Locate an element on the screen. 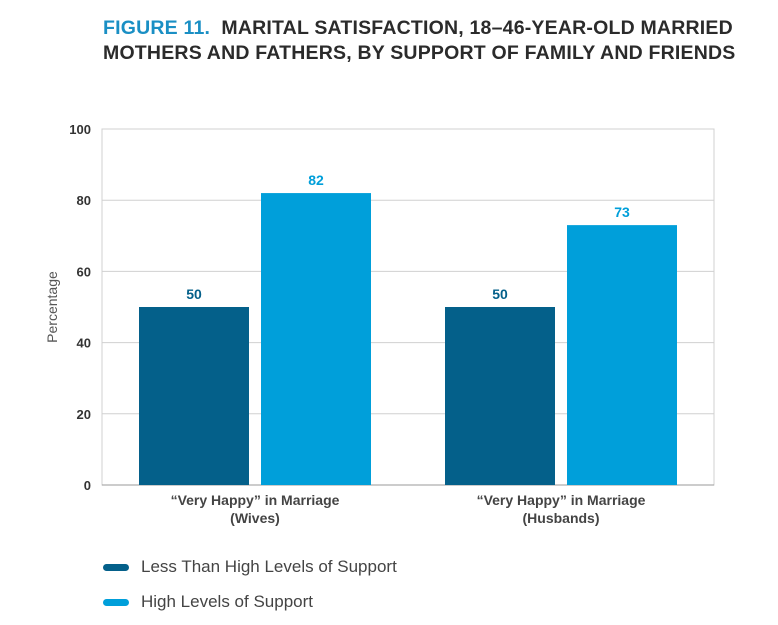 The image size is (778, 625). y-axis-title: Percentage is located at coordinates (52, 307).